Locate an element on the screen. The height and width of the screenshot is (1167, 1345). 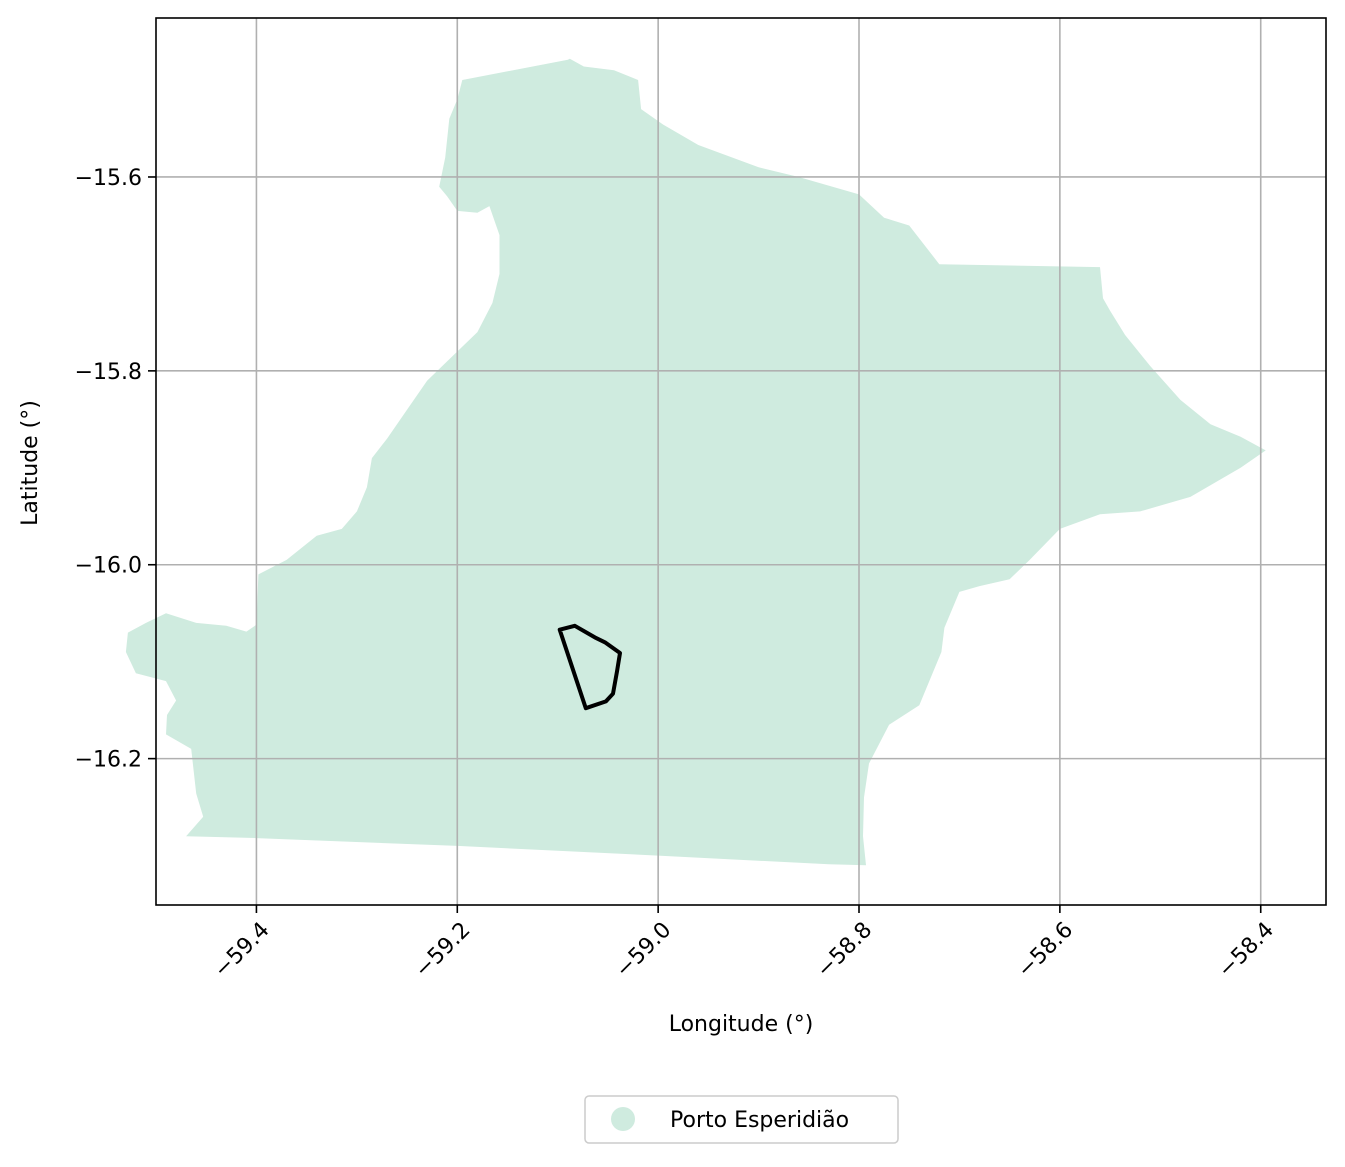
y-tick-label-1: −15.8 is located at coordinates (108, 372).